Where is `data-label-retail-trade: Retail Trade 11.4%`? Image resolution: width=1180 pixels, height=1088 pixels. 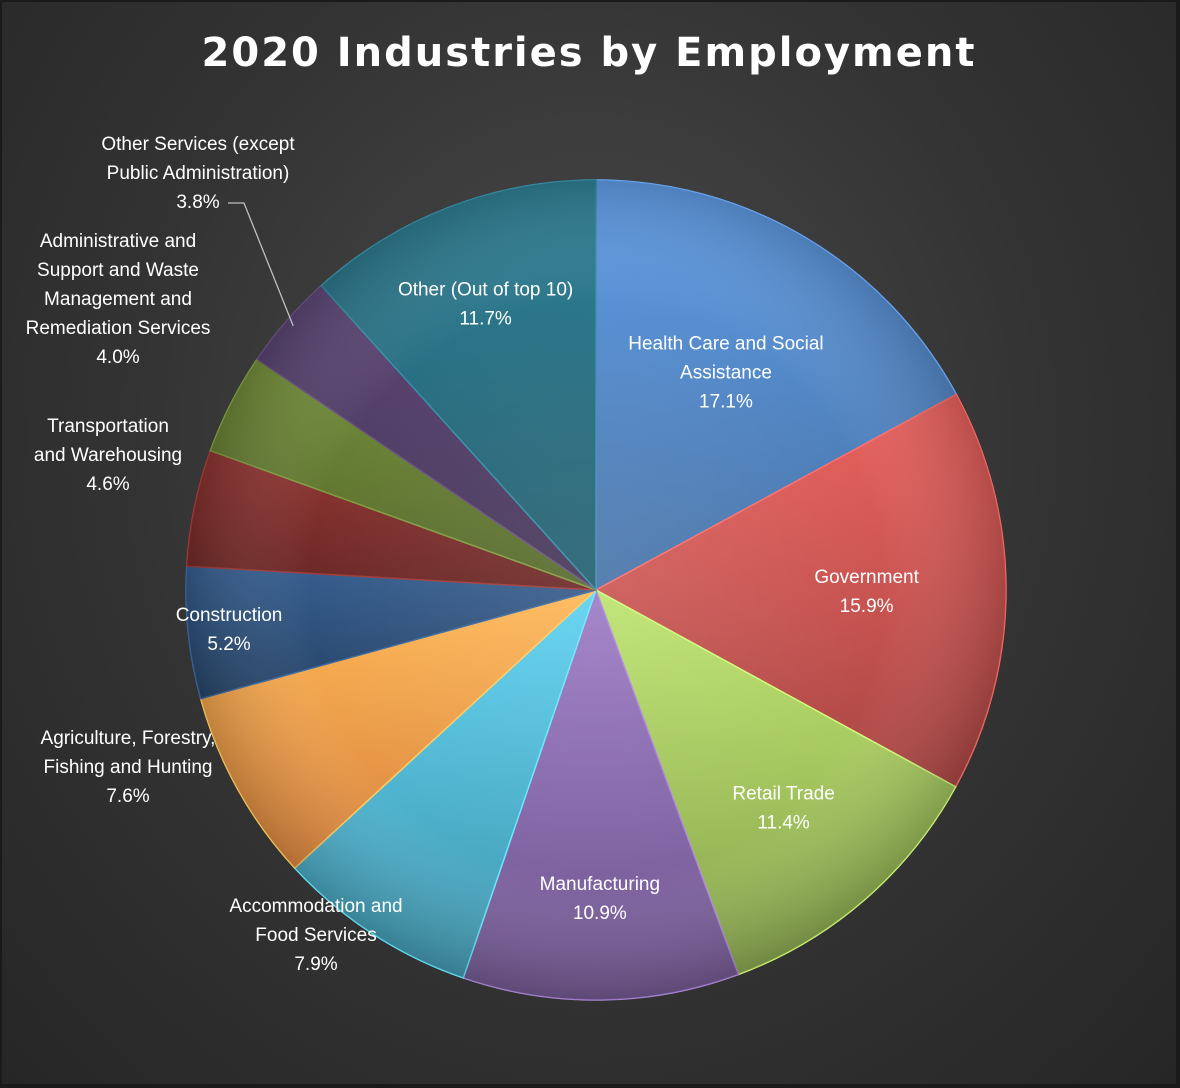
data-label-retail-trade: Retail Trade 11.4% is located at coordinates (783, 809).